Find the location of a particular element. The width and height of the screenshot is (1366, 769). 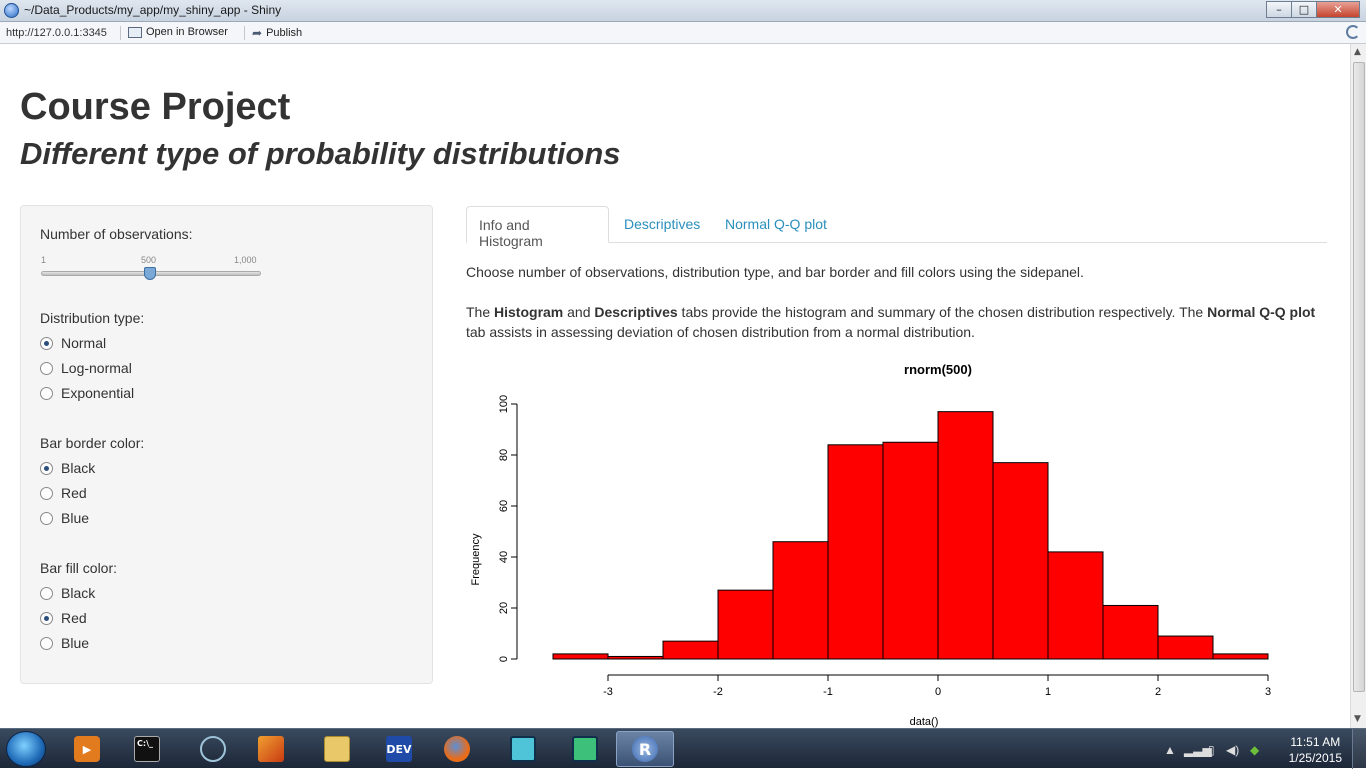

taskbar-firefox is located at coordinates (457, 749).